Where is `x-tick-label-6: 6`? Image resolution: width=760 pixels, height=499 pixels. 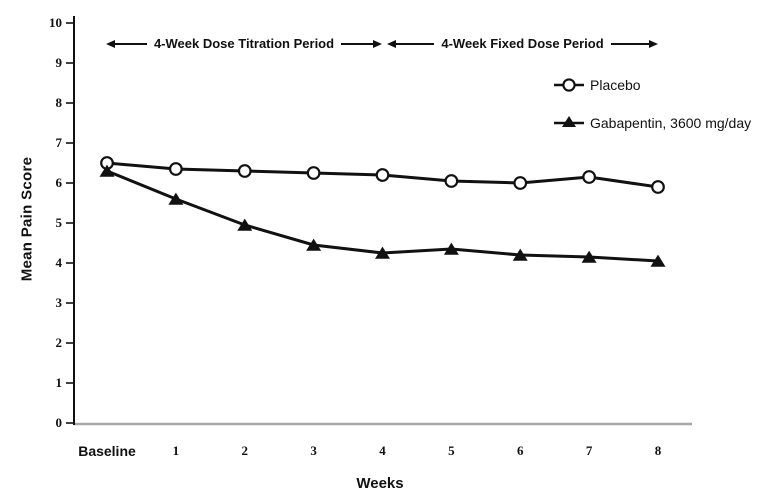 x-tick-label-6: 6 is located at coordinates (520, 450).